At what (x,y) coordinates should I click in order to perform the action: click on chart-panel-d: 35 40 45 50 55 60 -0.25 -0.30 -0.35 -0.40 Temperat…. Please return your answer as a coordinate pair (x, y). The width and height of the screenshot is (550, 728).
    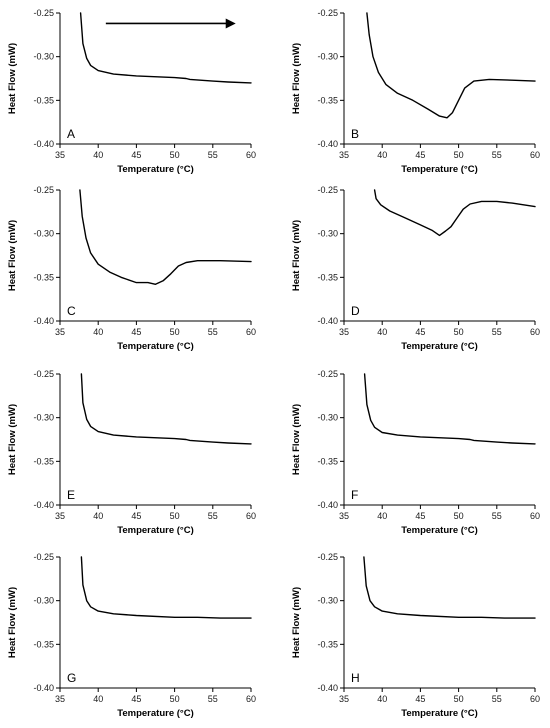
    Looking at the image, I should click on (415, 268).